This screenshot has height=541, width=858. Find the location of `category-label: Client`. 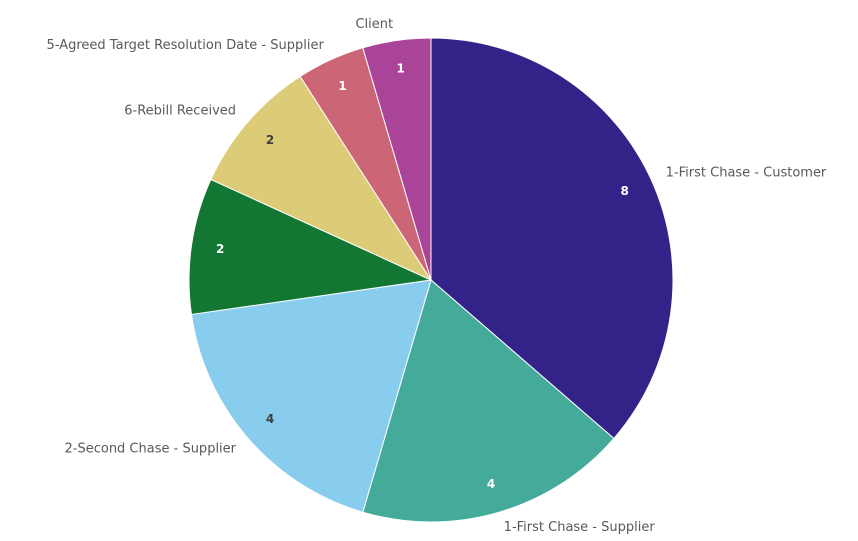

category-label: Client is located at coordinates (374, 24).